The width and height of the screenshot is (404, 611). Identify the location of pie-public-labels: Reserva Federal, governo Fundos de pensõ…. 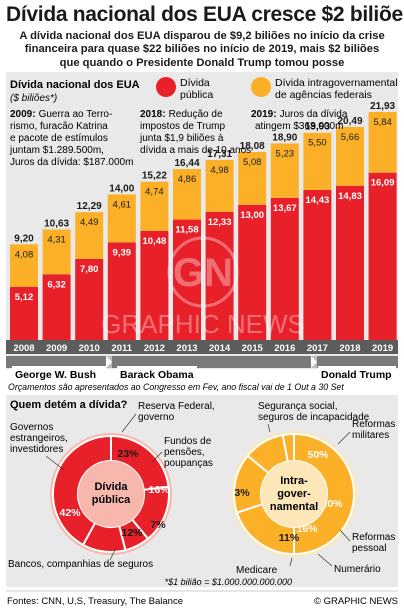
(111, 485).